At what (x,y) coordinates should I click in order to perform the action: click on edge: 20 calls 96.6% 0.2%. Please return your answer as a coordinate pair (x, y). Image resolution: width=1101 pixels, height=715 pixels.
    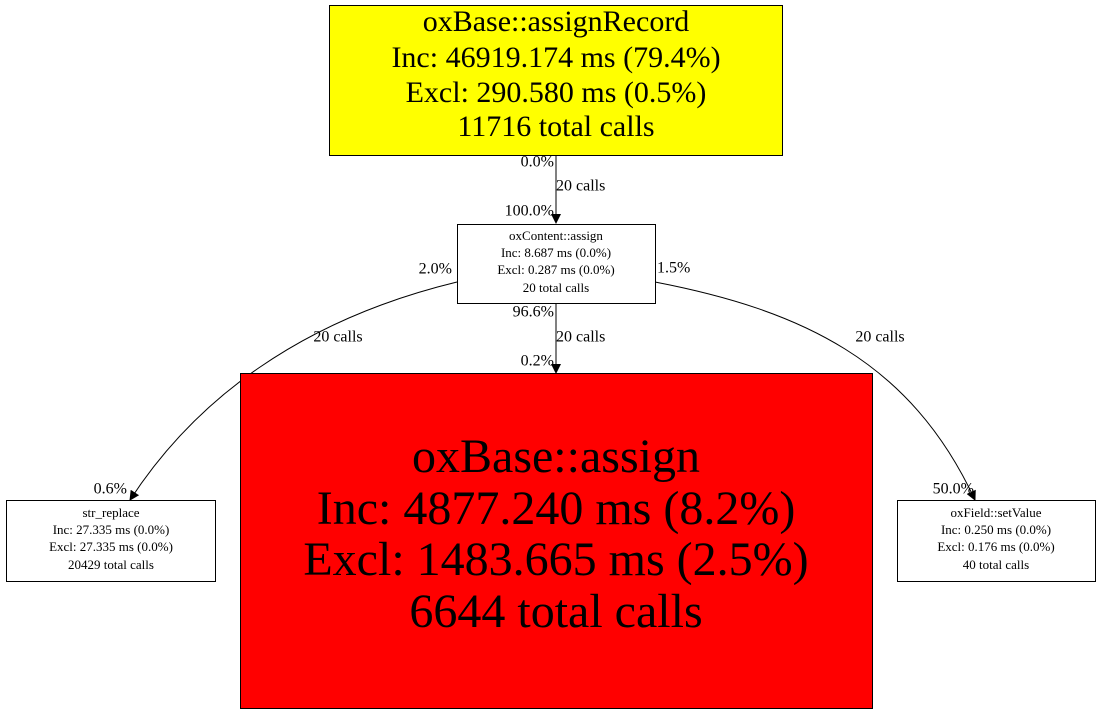
    Looking at the image, I should click on (559, 338).